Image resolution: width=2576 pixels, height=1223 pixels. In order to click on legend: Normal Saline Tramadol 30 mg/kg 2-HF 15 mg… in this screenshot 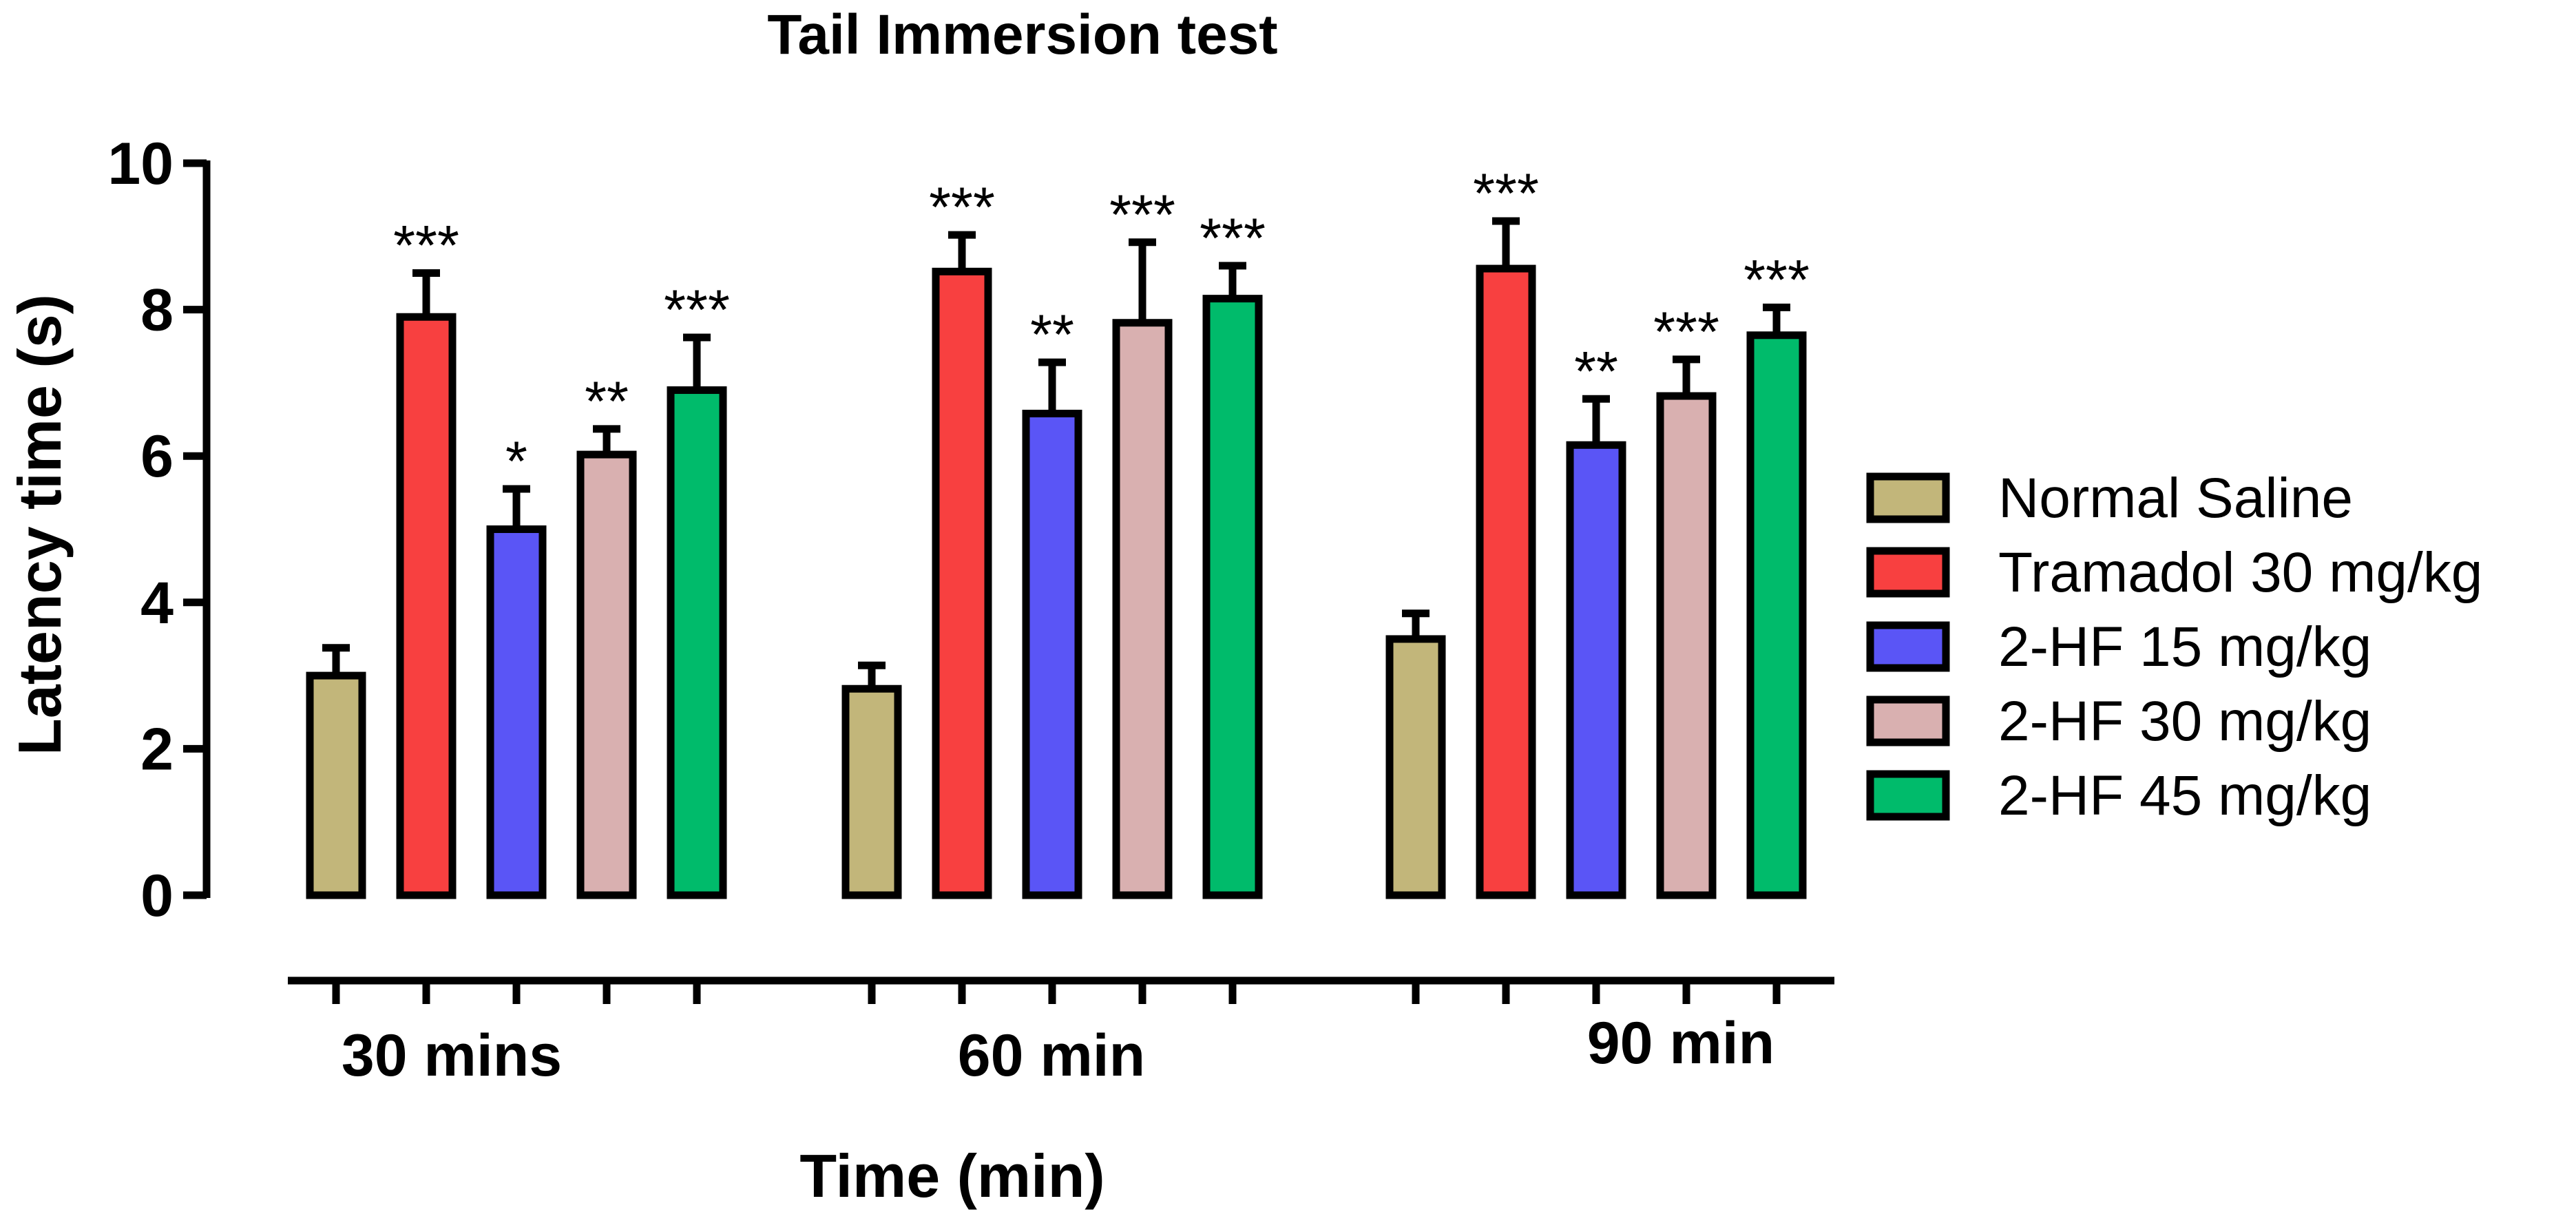, I will do `click(2174, 647)`.